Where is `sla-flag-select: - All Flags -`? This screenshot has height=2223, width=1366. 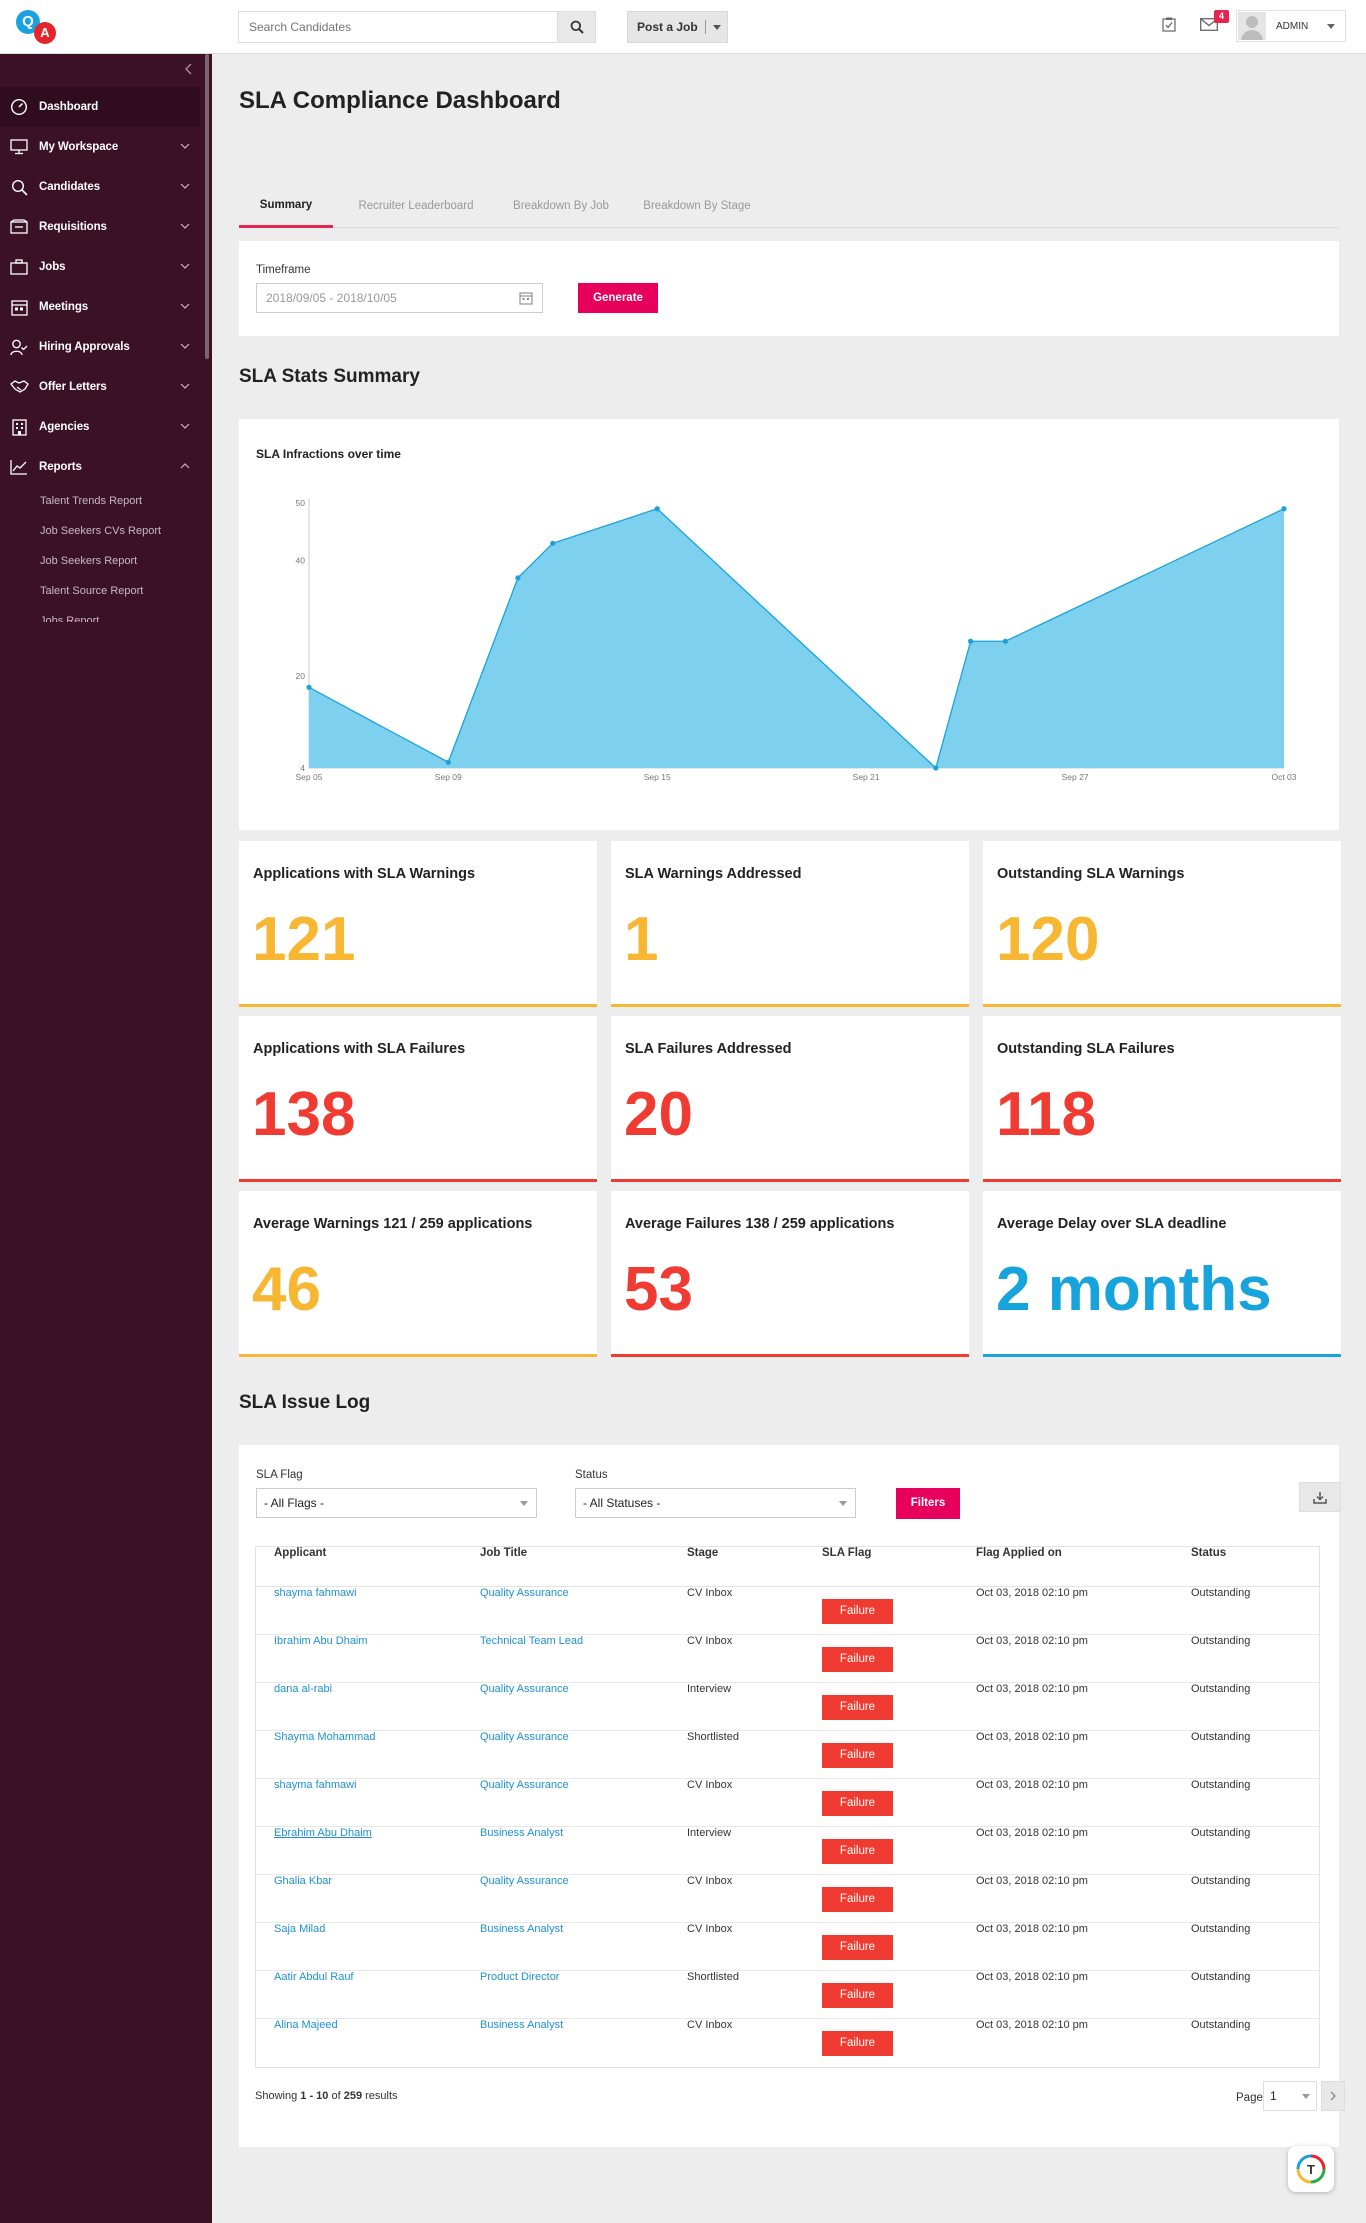
sla-flag-select: - All Flags - is located at coordinates (396, 1503).